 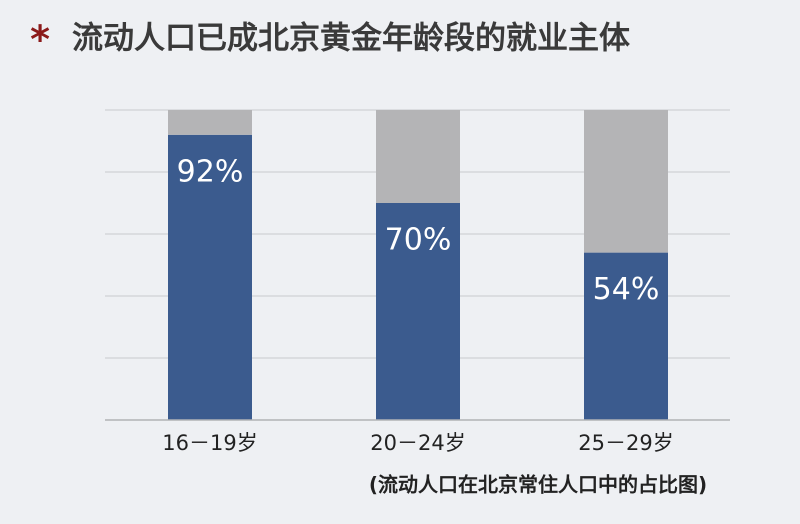 What do you see at coordinates (210, 171) in the screenshot?
I see `value-label: 92%` at bounding box center [210, 171].